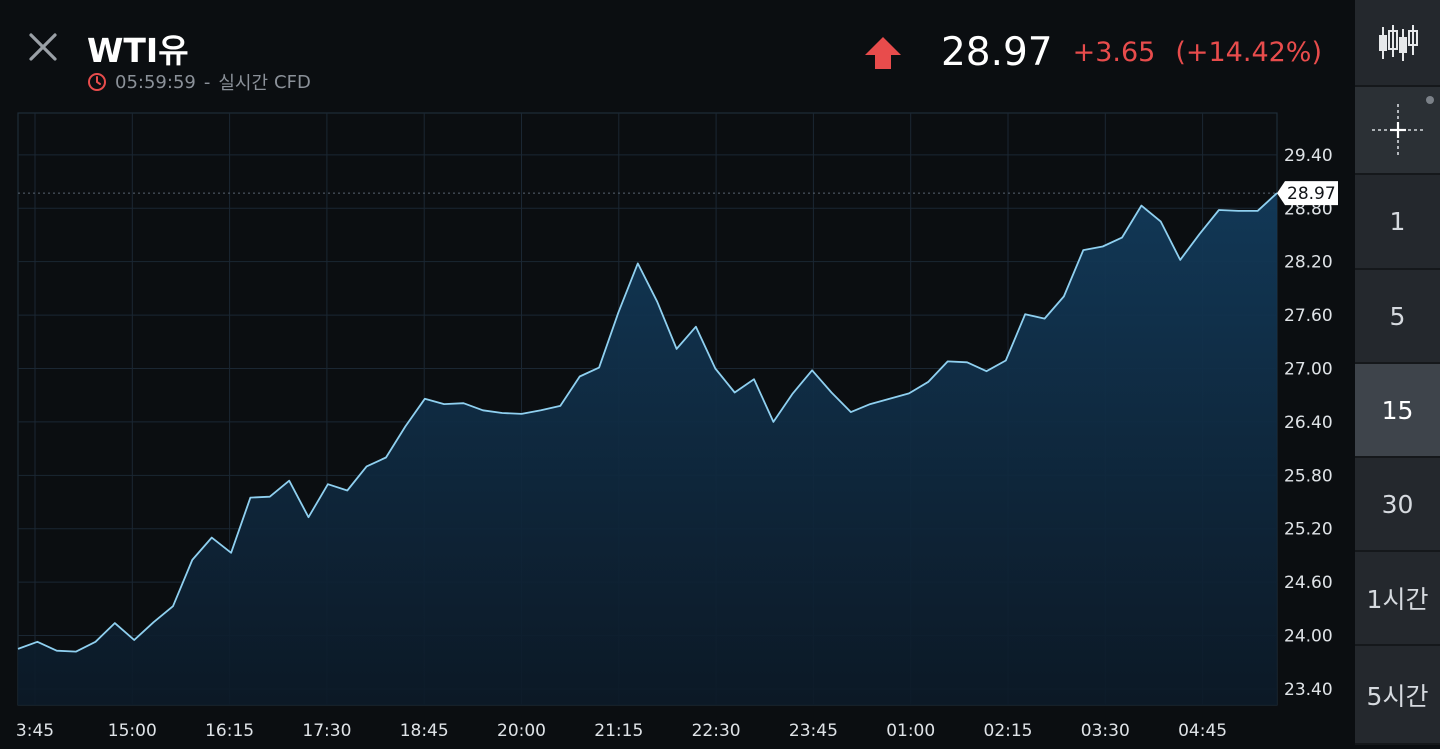  Describe the element at coordinates (521, 731) in the screenshot. I see `x-tick-label: 20:00` at that location.